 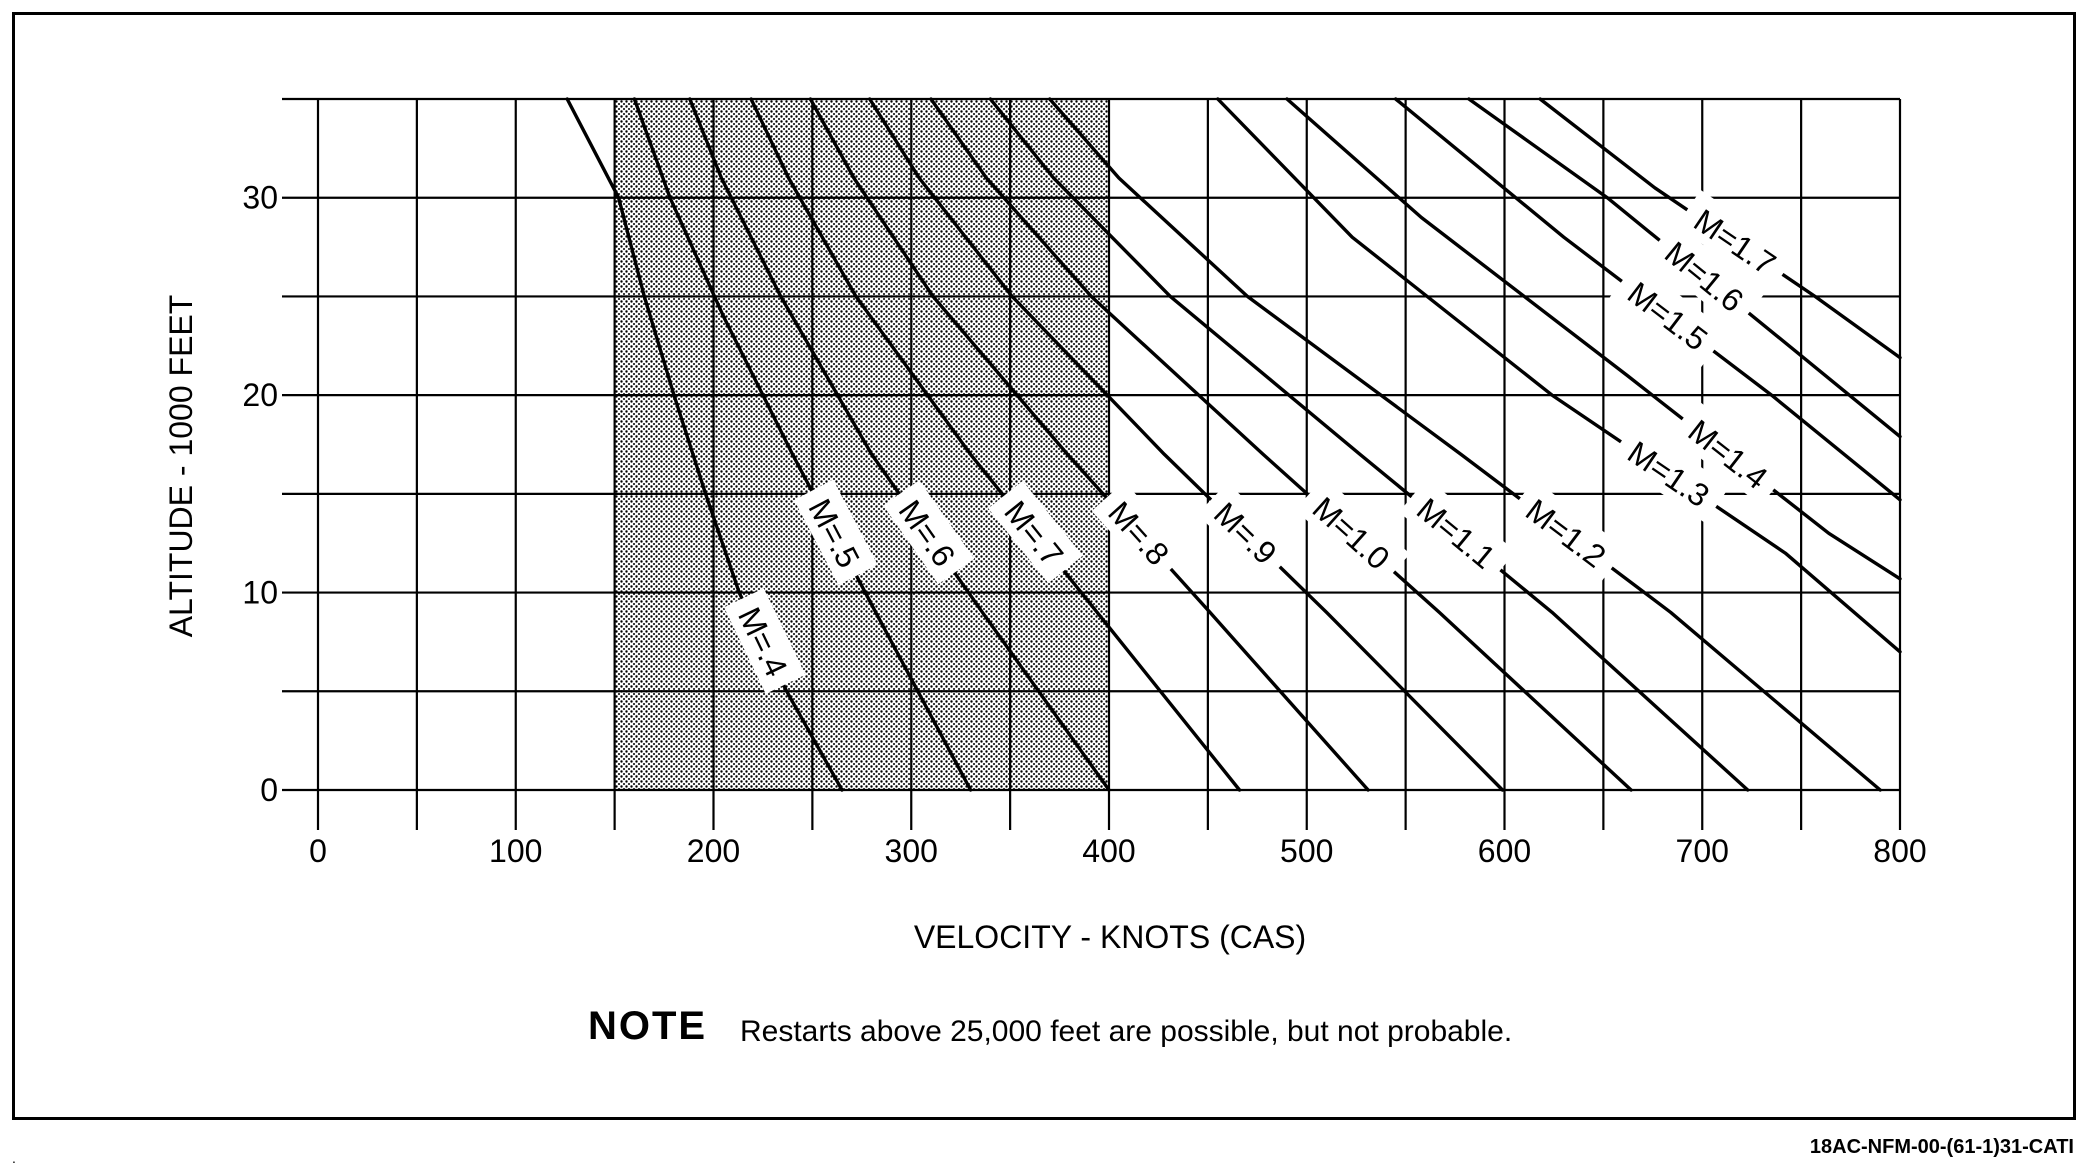 I want to click on corner-mark: ., so click(x=14, y=1158).